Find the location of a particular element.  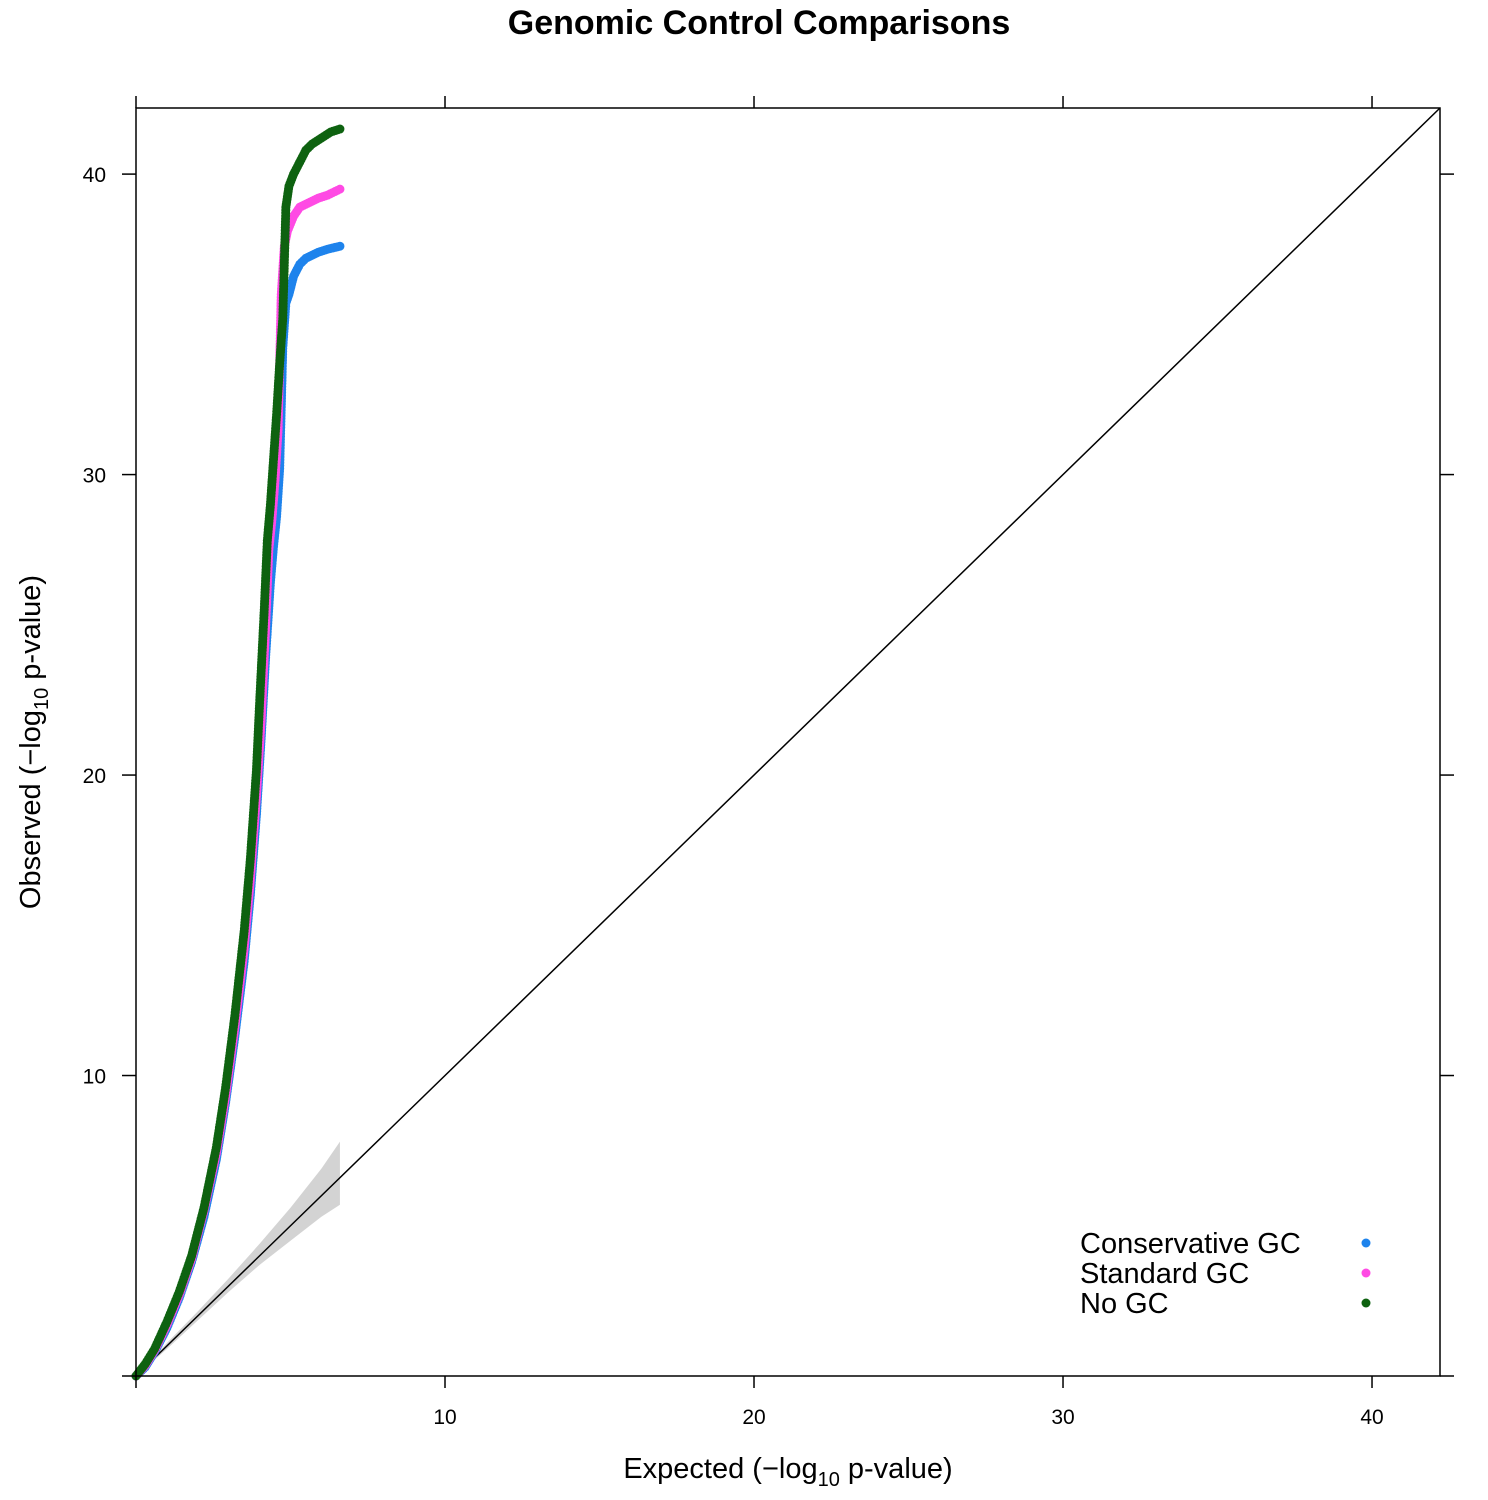

confidence-band-layer is located at coordinates (238, 1258).